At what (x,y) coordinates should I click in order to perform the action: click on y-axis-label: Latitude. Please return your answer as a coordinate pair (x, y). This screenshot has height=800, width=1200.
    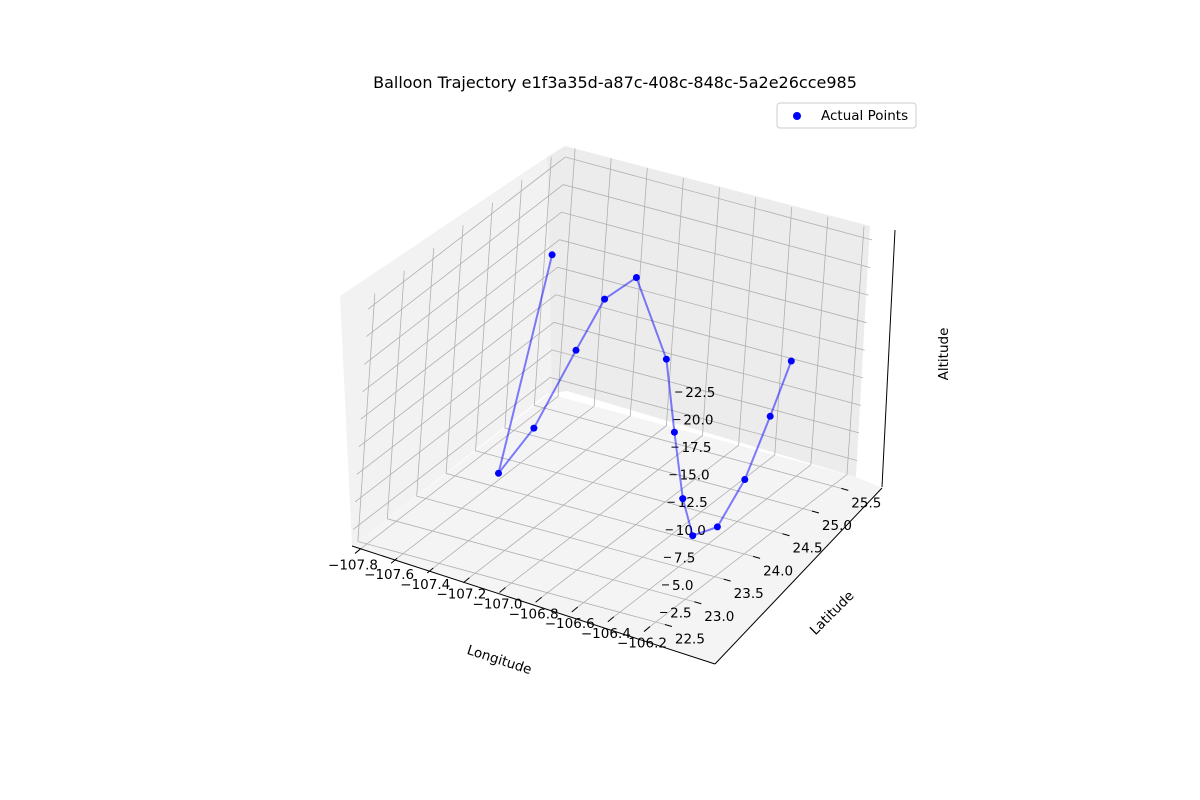
    Looking at the image, I should click on (832, 613).